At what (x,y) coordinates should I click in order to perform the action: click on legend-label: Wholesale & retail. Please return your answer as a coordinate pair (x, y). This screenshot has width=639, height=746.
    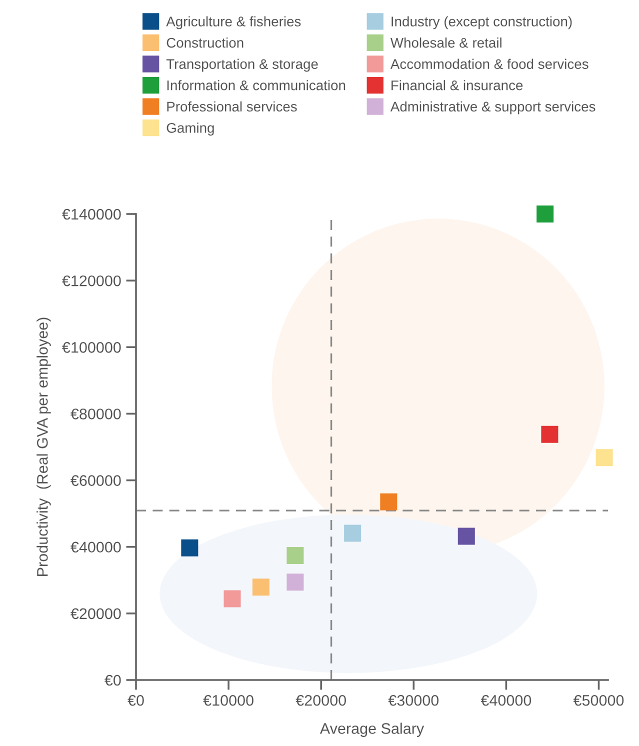
    Looking at the image, I should click on (446, 43).